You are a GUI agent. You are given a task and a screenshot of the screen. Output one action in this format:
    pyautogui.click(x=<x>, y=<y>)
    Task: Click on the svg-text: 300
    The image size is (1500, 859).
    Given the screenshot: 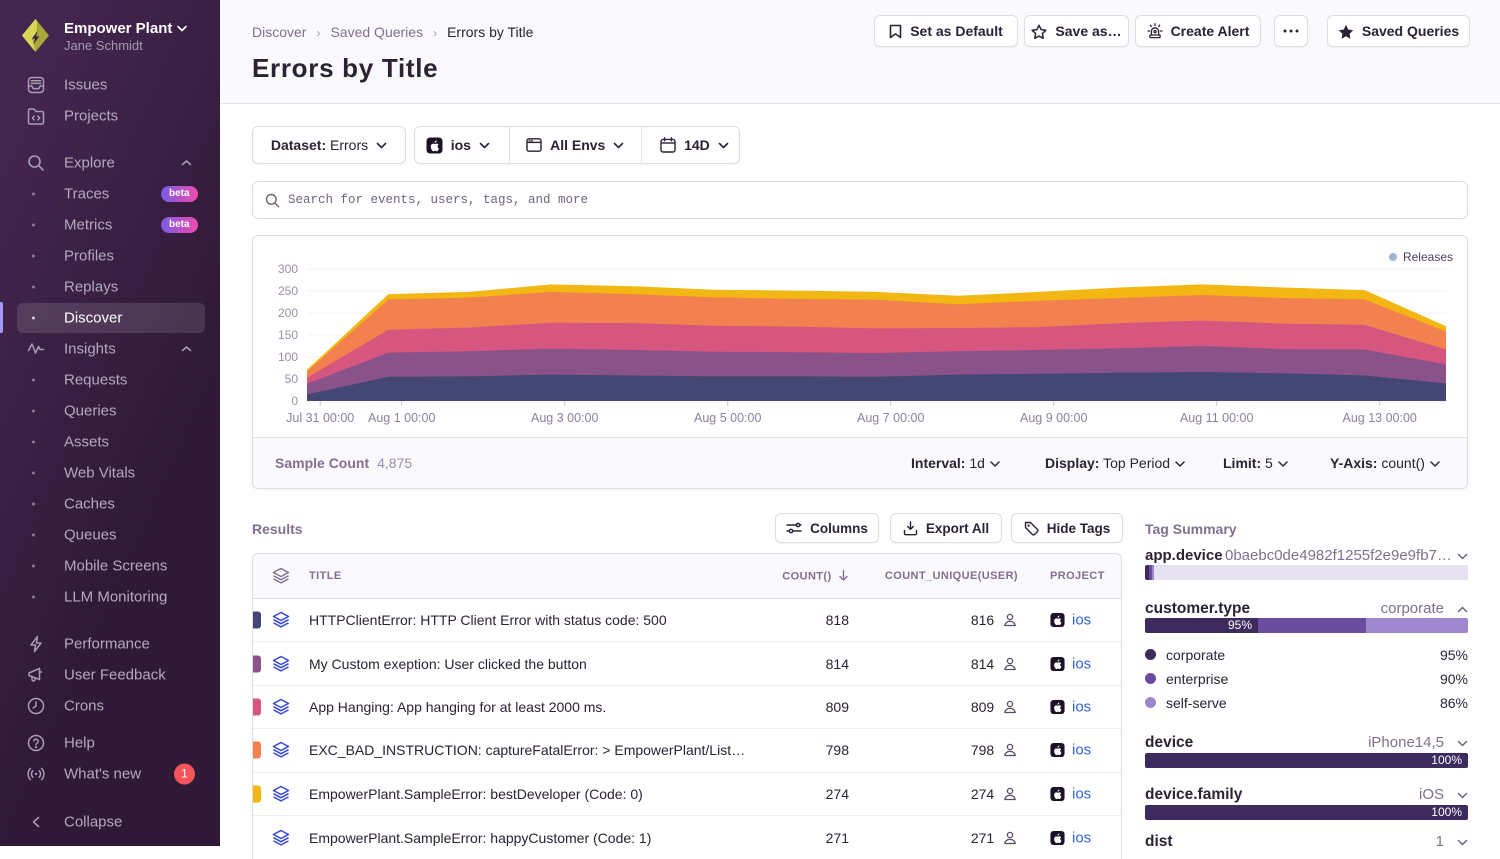 What is the action you would take?
    pyautogui.click(x=288, y=269)
    